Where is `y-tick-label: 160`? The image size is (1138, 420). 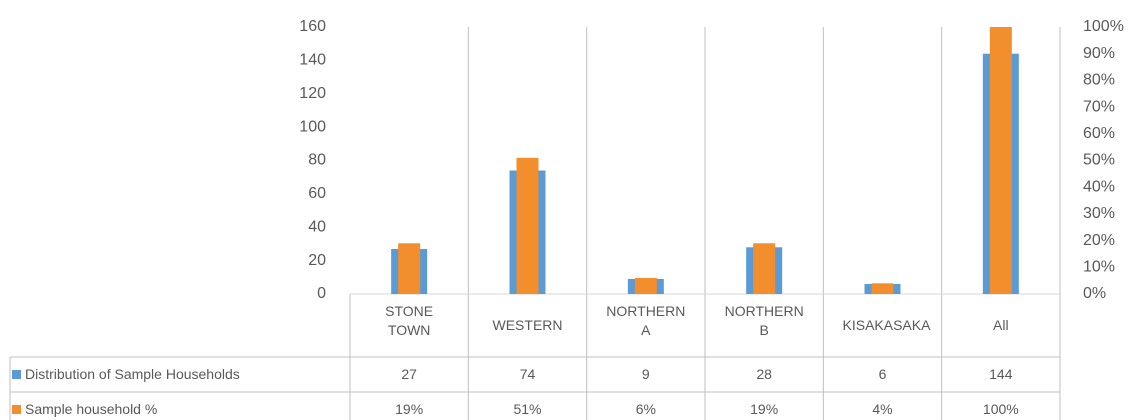
y-tick-label: 160 is located at coordinates (312, 26).